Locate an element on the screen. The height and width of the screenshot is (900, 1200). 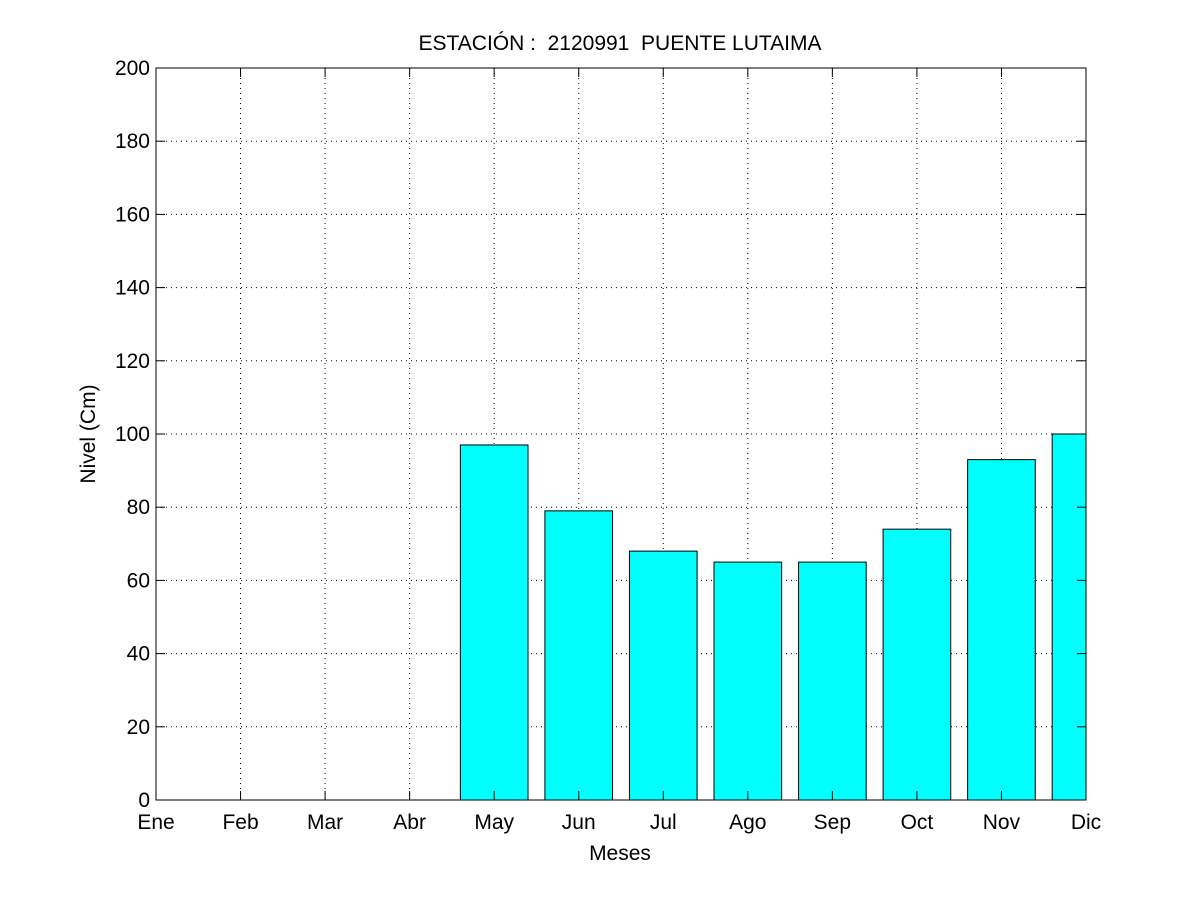
y-tick-label: 20 is located at coordinates (138, 727).